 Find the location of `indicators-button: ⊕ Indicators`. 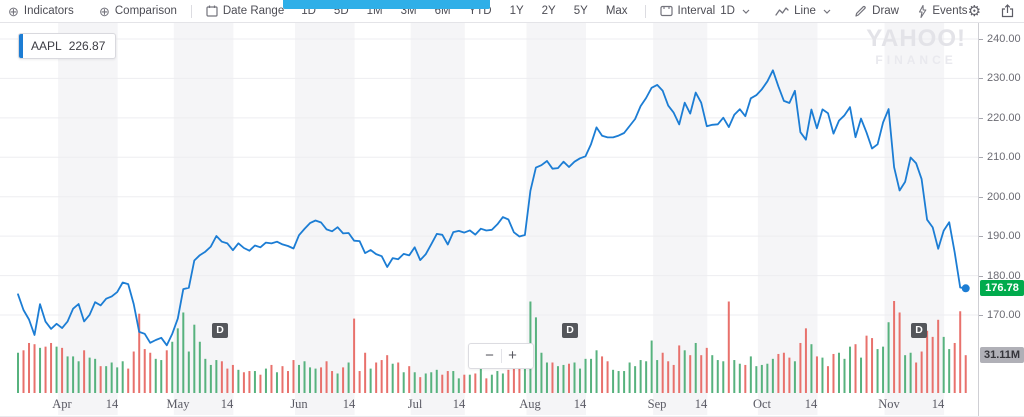

indicators-button: ⊕ Indicators is located at coordinates (41, 11).